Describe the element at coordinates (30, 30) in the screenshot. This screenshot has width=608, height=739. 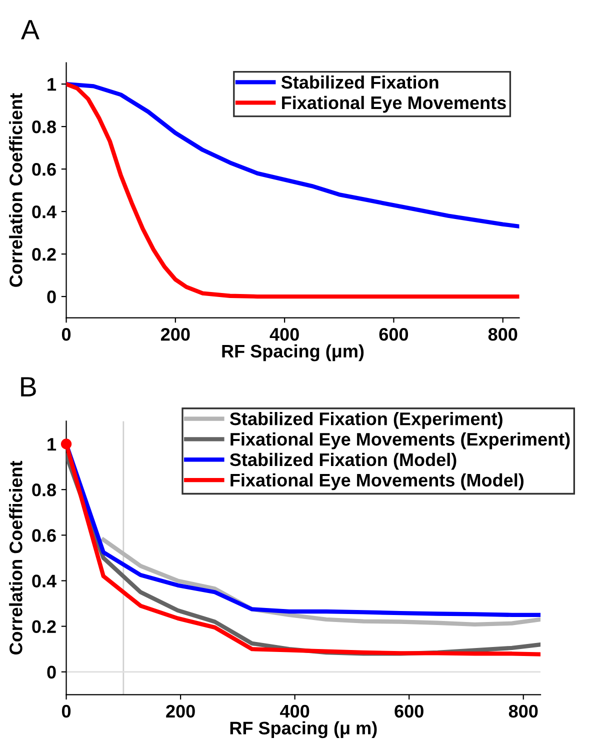
I see `chart-title: A` at that location.